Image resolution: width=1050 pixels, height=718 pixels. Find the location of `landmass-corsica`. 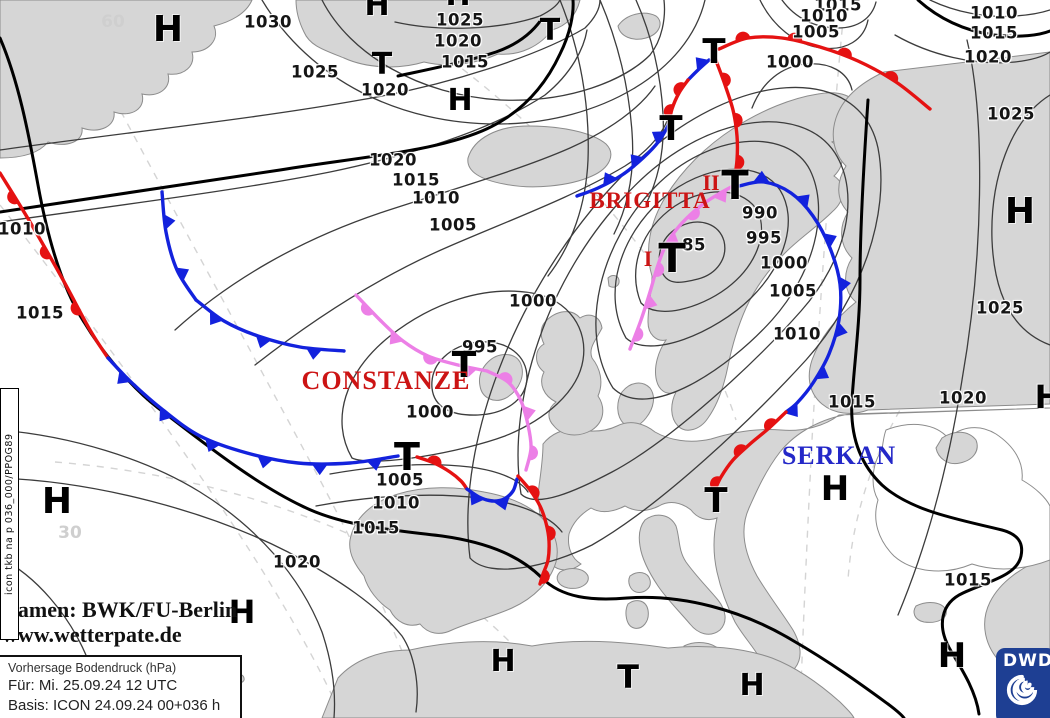

landmass-corsica is located at coordinates (639, 582).